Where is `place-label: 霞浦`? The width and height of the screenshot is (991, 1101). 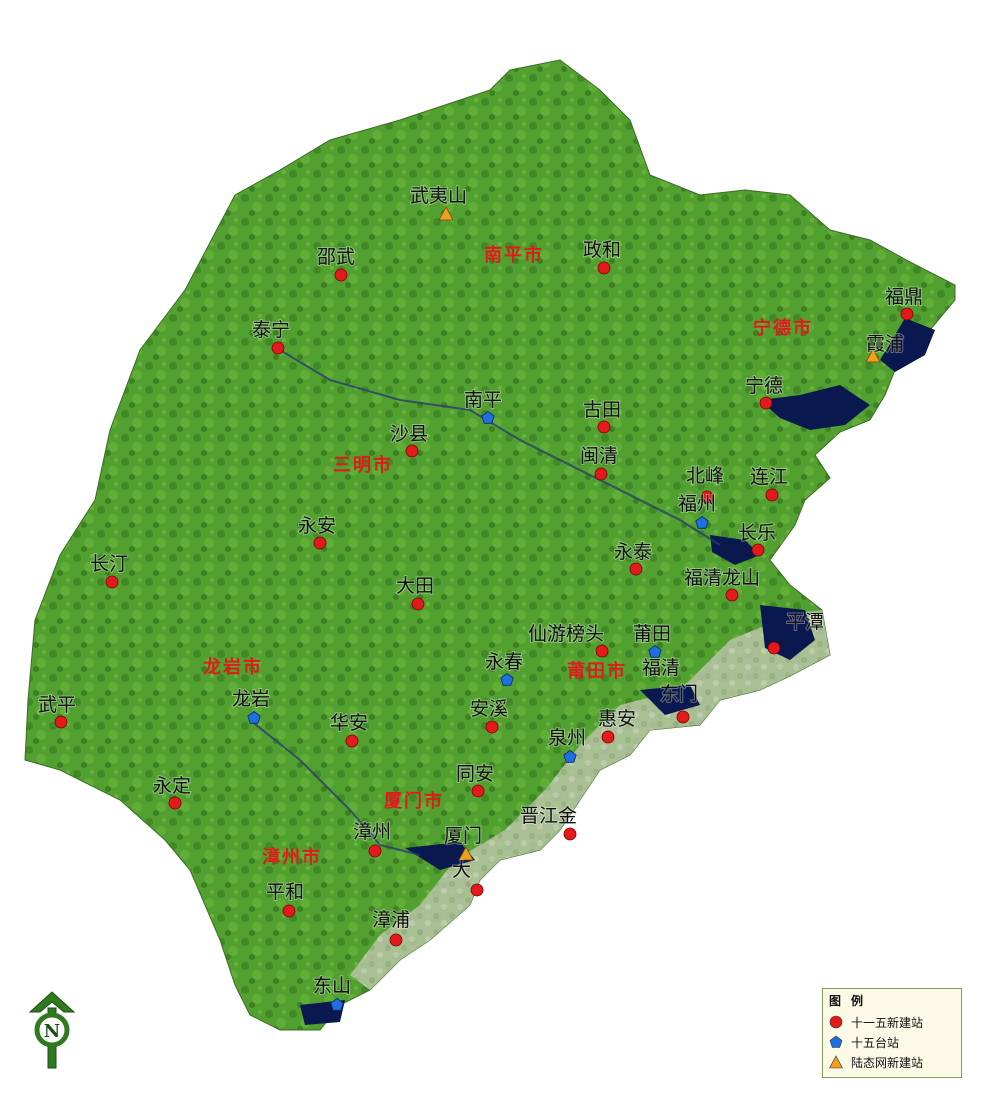 place-label: 霞浦 is located at coordinates (885, 344).